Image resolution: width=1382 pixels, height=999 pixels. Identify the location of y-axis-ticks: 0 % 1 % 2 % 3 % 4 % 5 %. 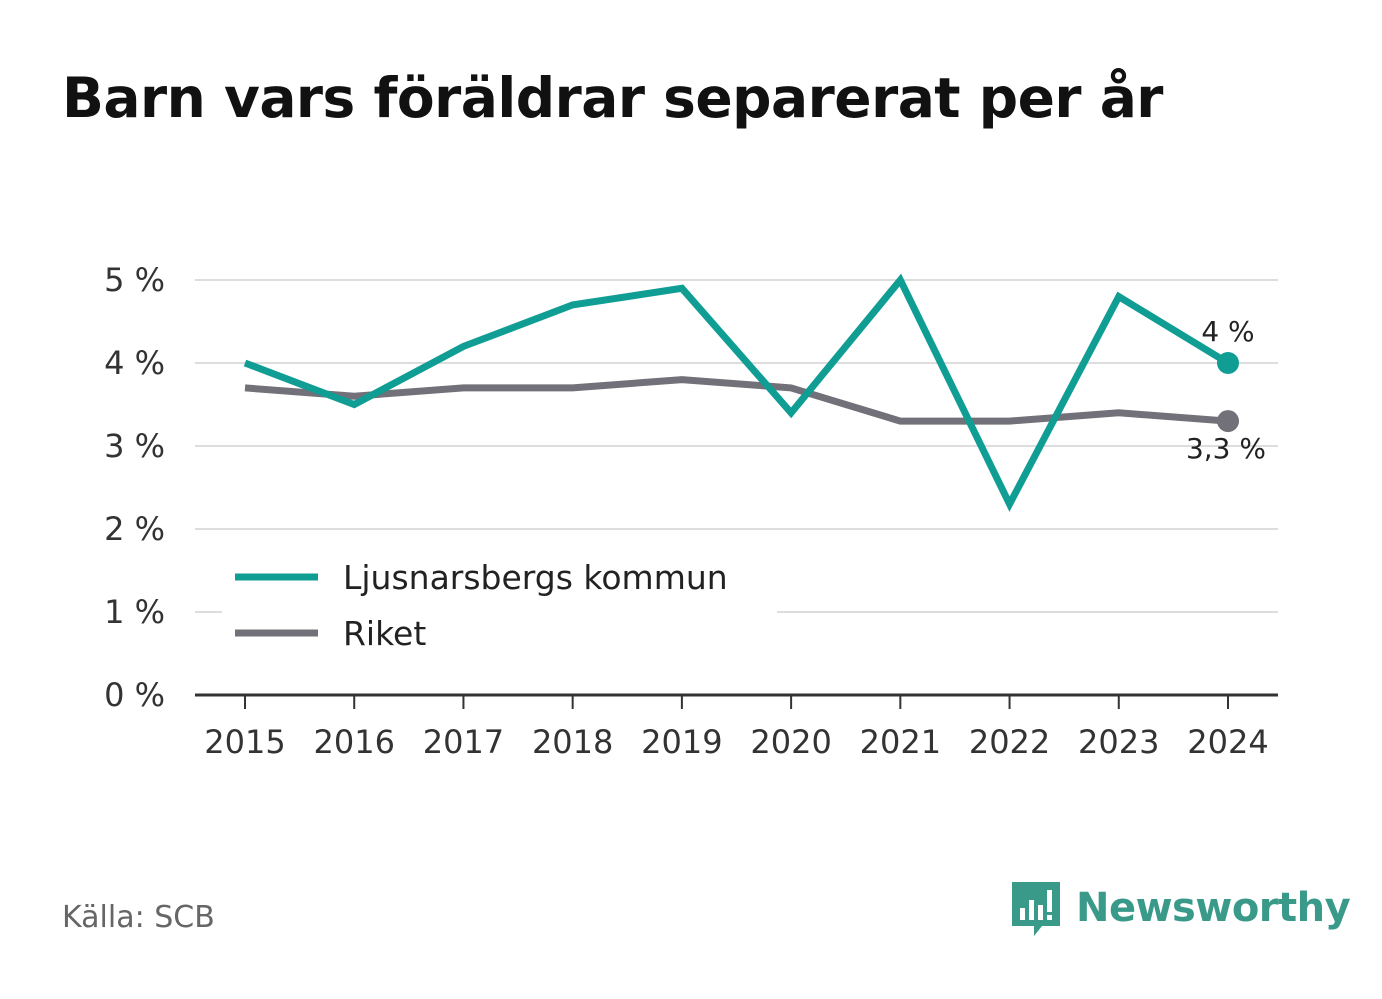
(134, 487).